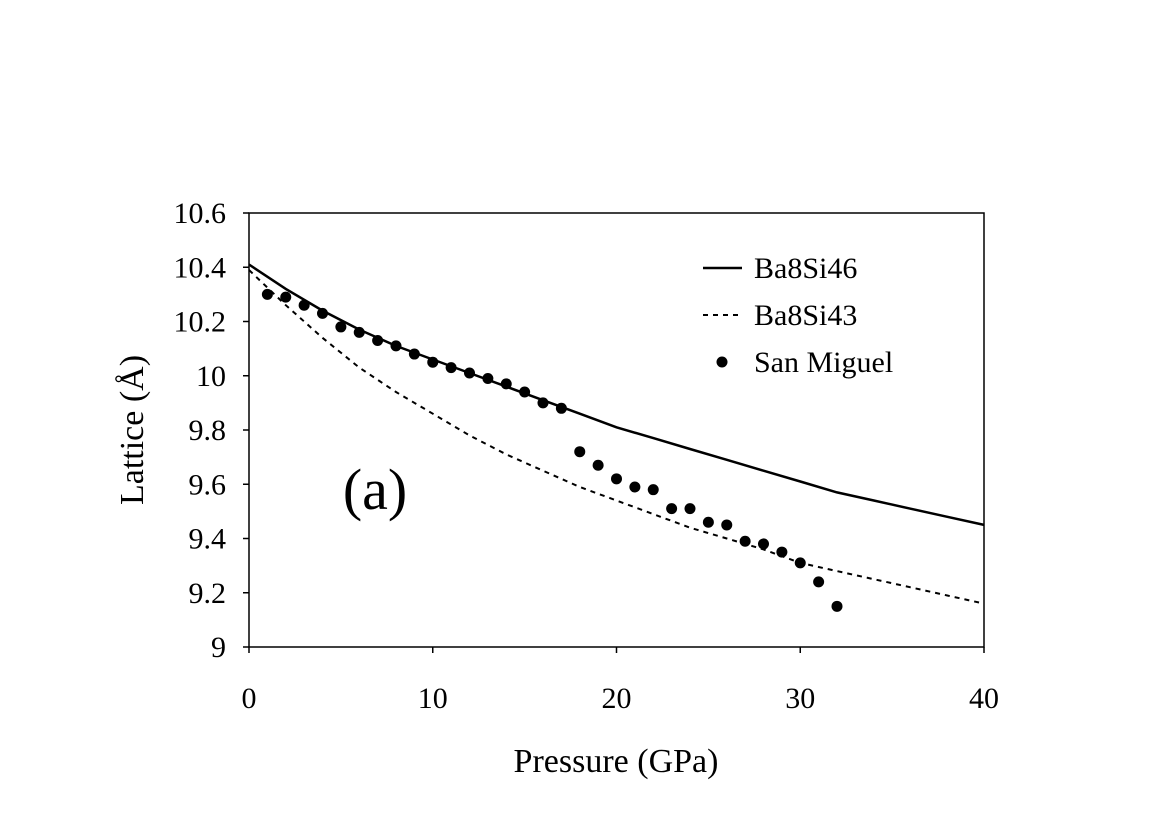 Image resolution: width=1170 pixels, height=834 pixels. I want to click on x-axis-label: Pressure (GPa), so click(616, 761).